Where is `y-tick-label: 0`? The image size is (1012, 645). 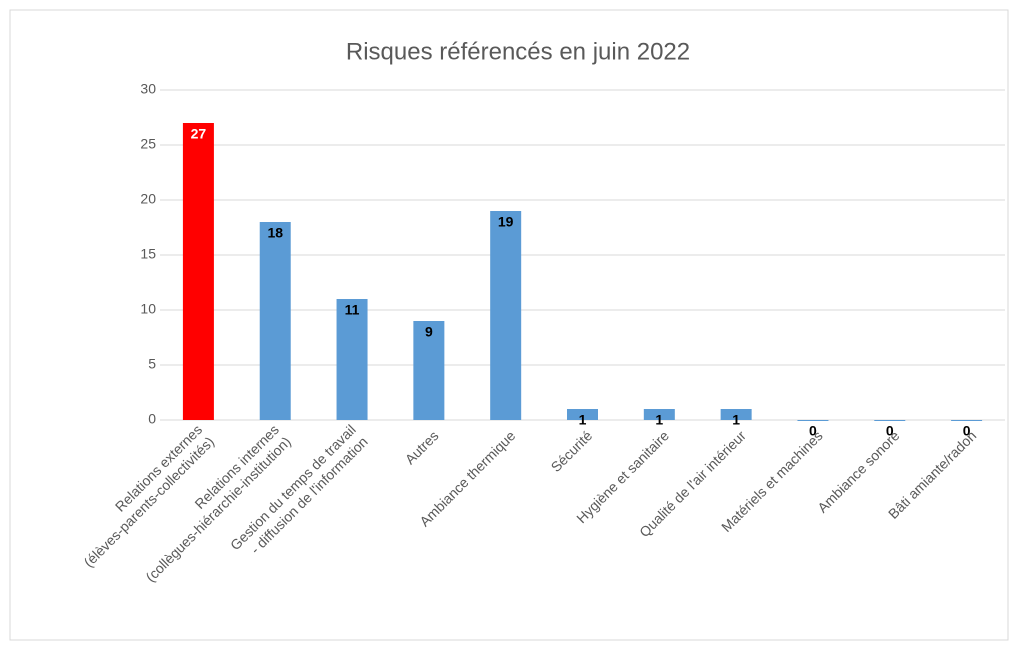
y-tick-label: 0 is located at coordinates (152, 419).